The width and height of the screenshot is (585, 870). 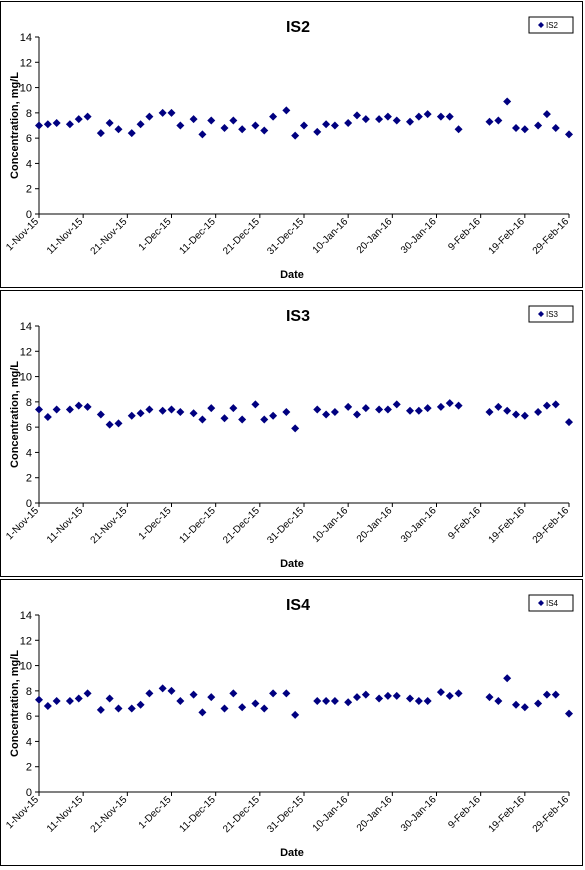 I want to click on legend: IS2, so click(x=551, y=25).